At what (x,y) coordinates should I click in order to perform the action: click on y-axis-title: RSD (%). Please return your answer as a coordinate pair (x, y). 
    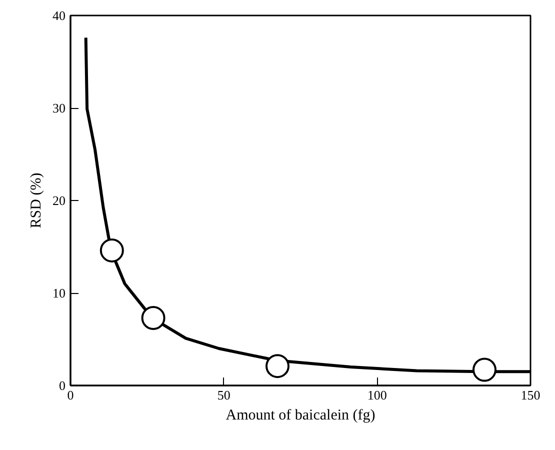
    Looking at the image, I should click on (36, 200).